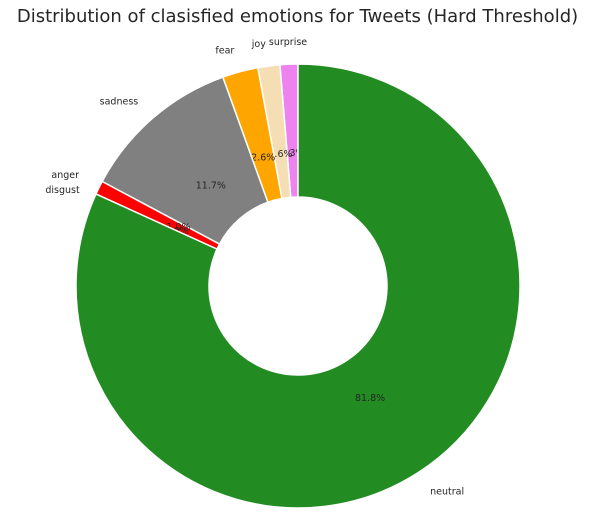  Describe the element at coordinates (370, 398) in the screenshot. I see `value-label-neutral: 81.8%` at that location.